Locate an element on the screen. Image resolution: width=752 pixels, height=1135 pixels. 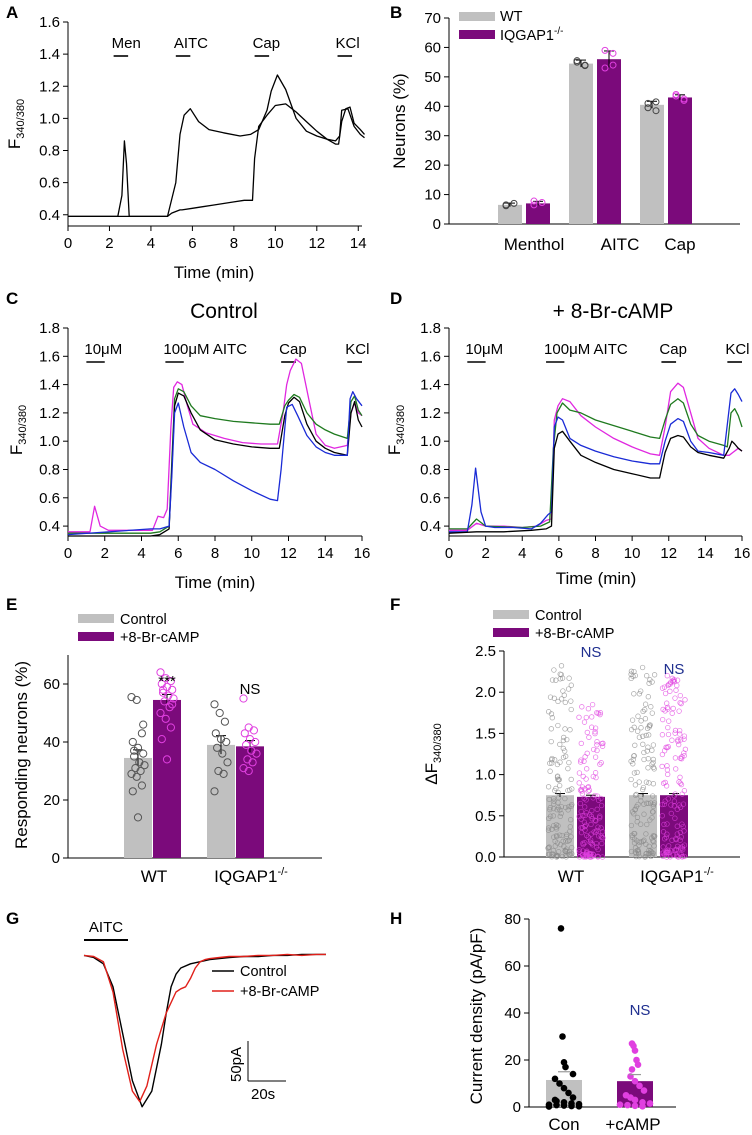
x-tick-label-pC-0: 0 is located at coordinates (68, 553).